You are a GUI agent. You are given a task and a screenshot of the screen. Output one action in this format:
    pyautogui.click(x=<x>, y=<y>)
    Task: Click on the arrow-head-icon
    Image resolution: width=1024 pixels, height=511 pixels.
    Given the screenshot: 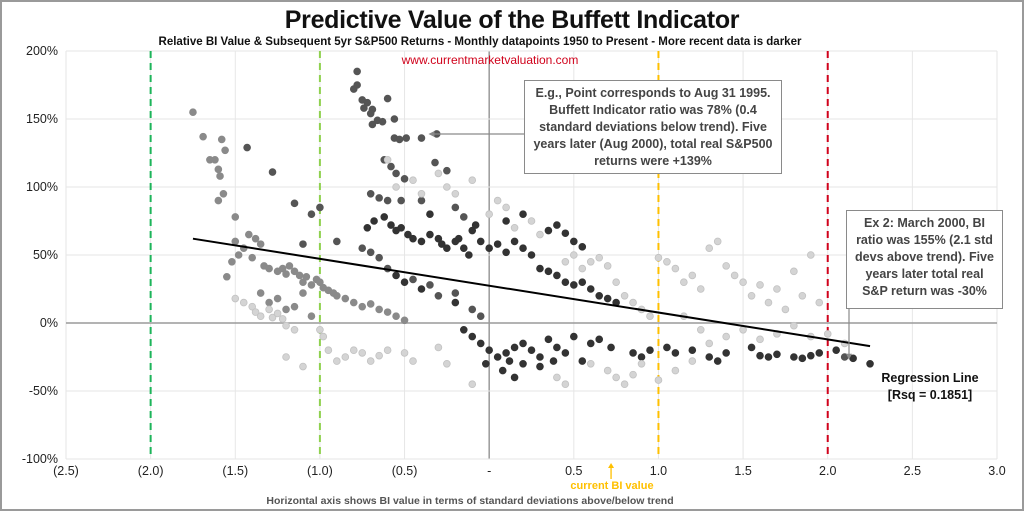 What is the action you would take?
    pyautogui.click(x=431, y=134)
    